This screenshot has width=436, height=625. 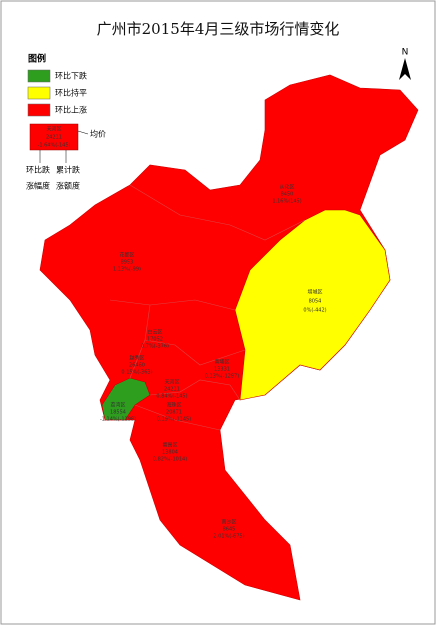 I want to click on sample-name: 天河区, so click(x=53, y=129).